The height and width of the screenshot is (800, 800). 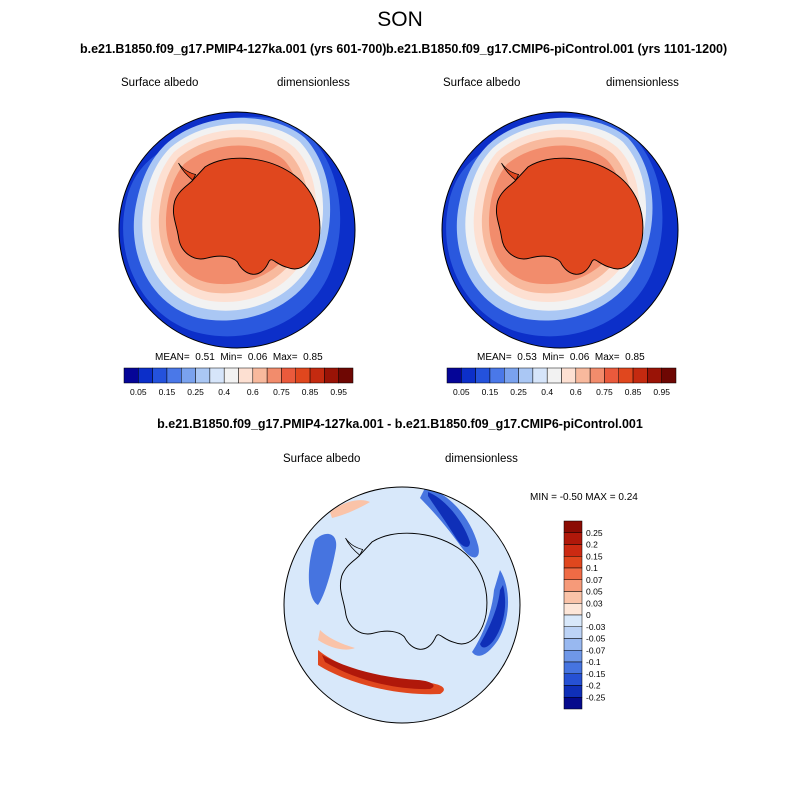 What do you see at coordinates (560, 230) in the screenshot?
I see `panel2-map` at bounding box center [560, 230].